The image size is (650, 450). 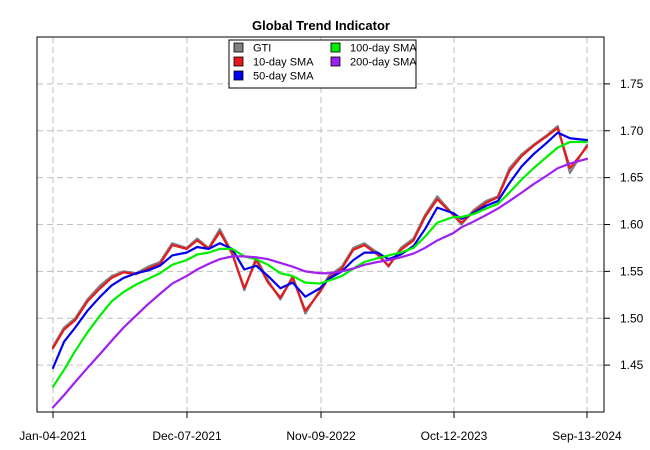 What do you see at coordinates (632, 84) in the screenshot?
I see `y-tick-label: 1.75` at bounding box center [632, 84].